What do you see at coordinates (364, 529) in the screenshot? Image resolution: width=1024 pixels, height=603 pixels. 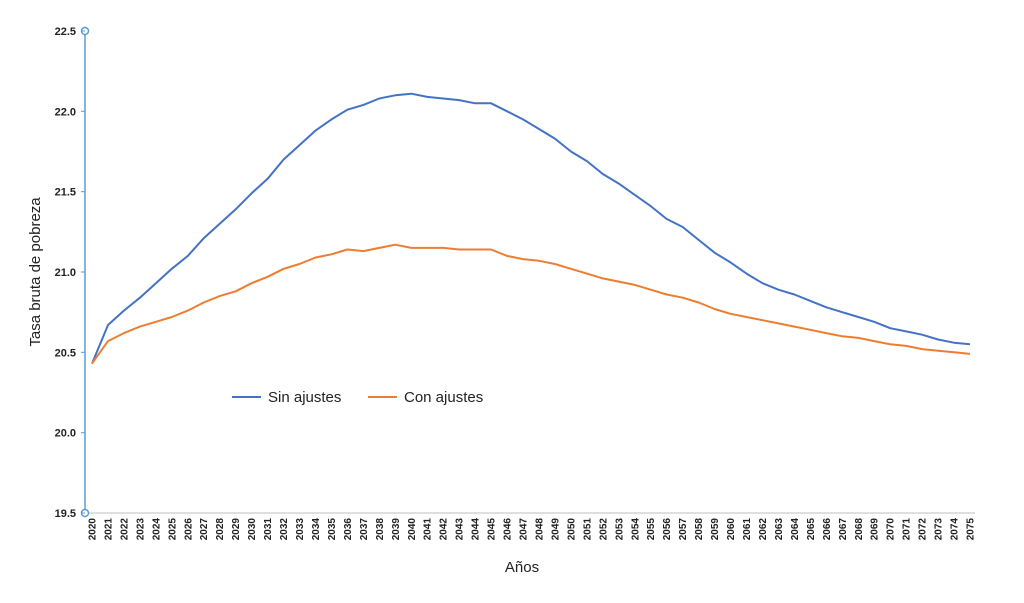 I see `x-tick-label: 2037` at bounding box center [364, 529].